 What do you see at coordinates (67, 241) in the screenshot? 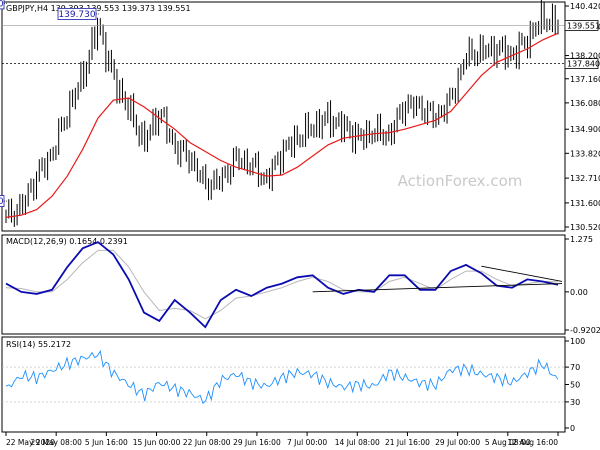
I see `macd-header: MACD(12,26,9) 0.1654 0.2391` at bounding box center [67, 241].